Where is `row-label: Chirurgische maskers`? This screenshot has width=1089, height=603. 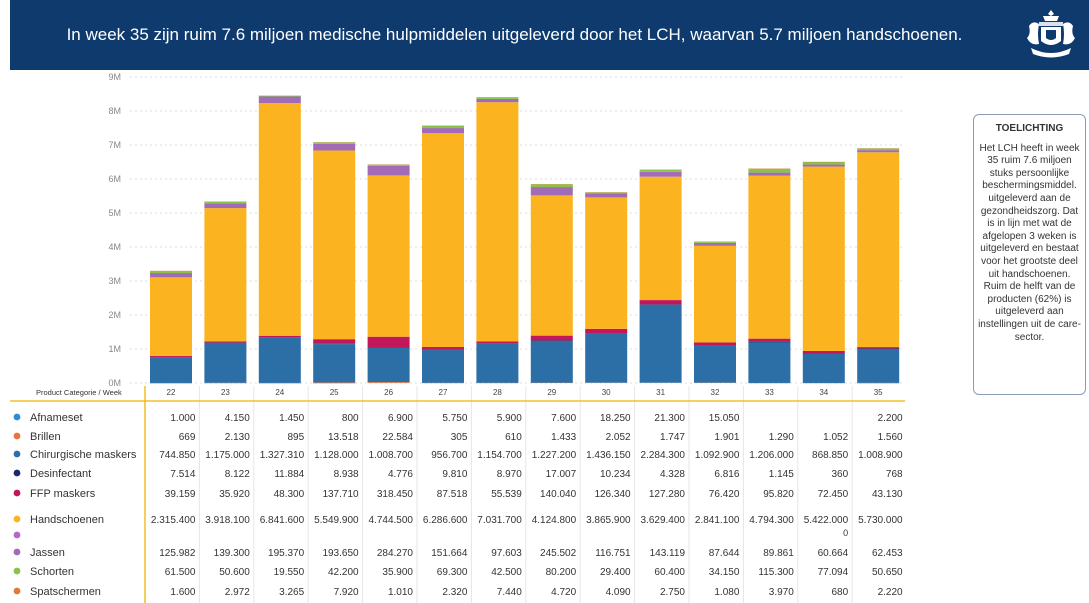
row-label: Chirurgische maskers is located at coordinates (83, 455).